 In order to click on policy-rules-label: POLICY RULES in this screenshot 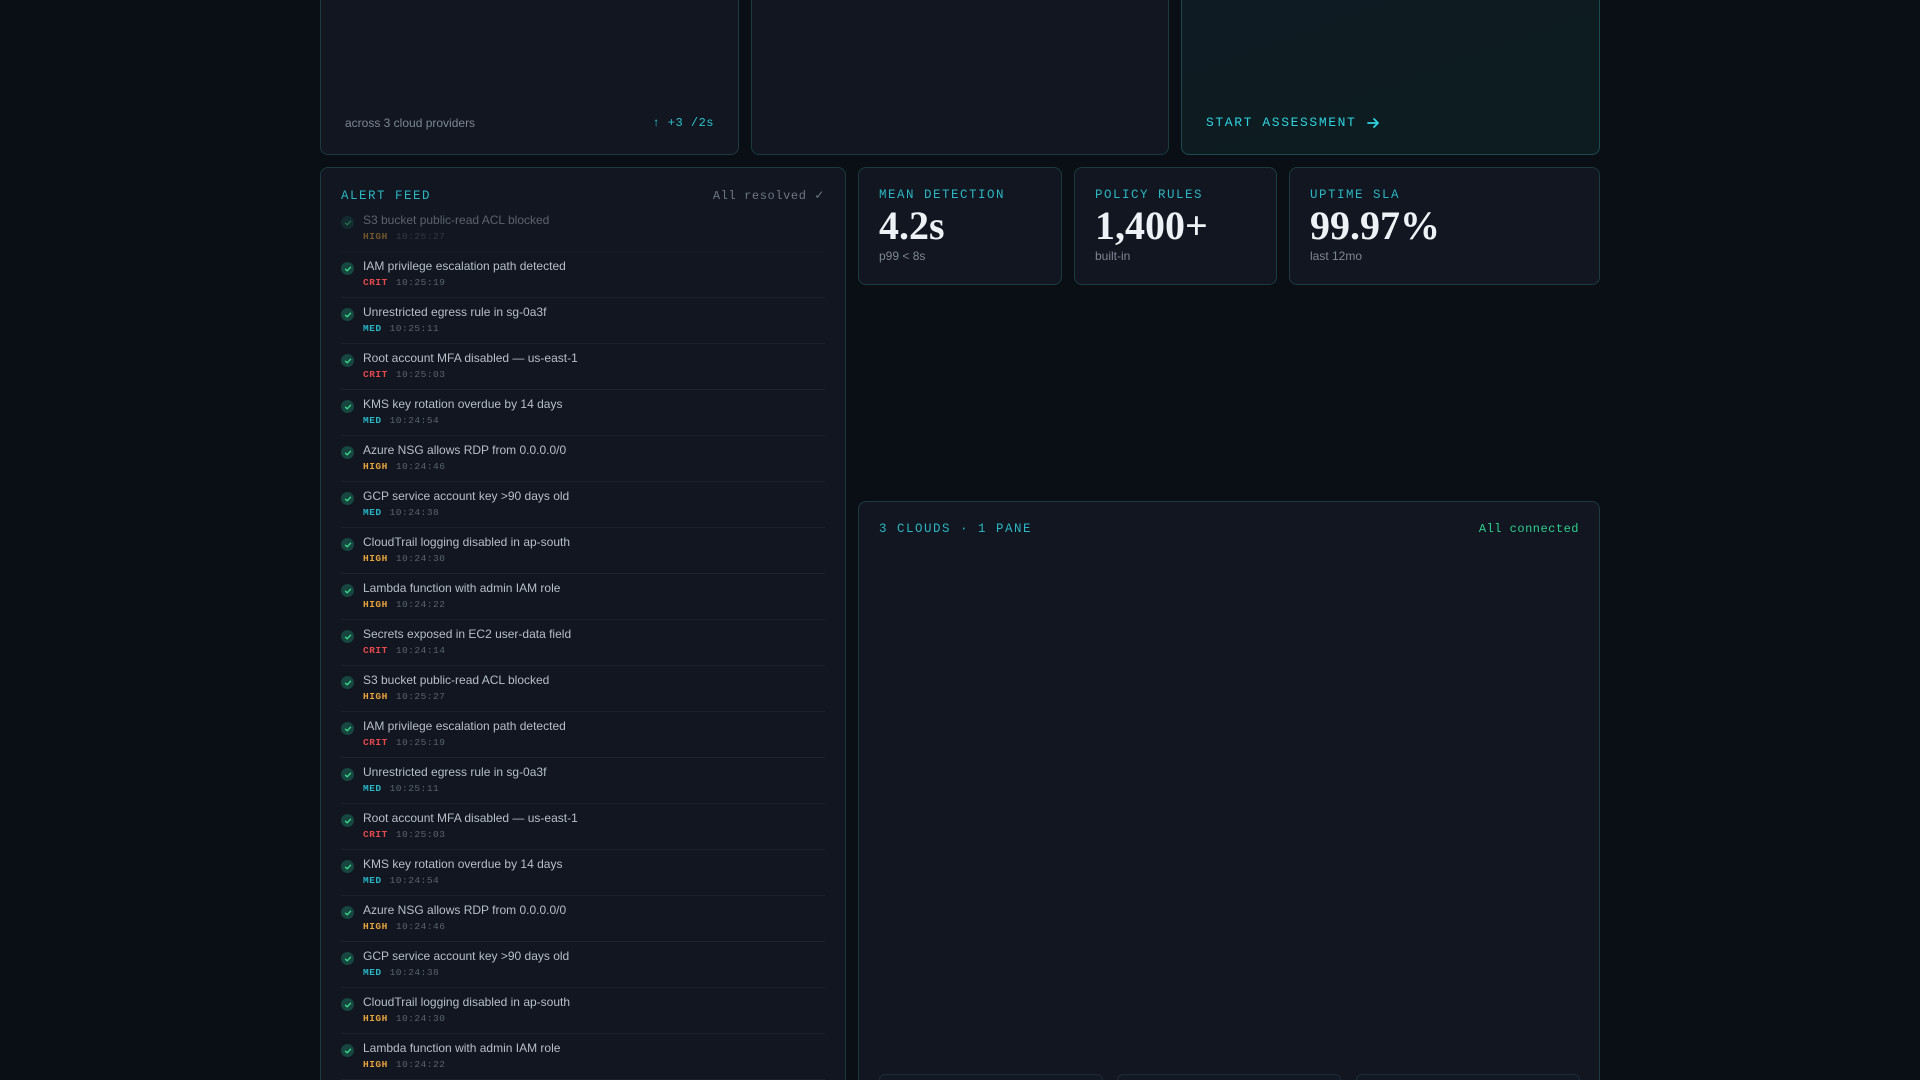, I will do `click(1149, 195)`.